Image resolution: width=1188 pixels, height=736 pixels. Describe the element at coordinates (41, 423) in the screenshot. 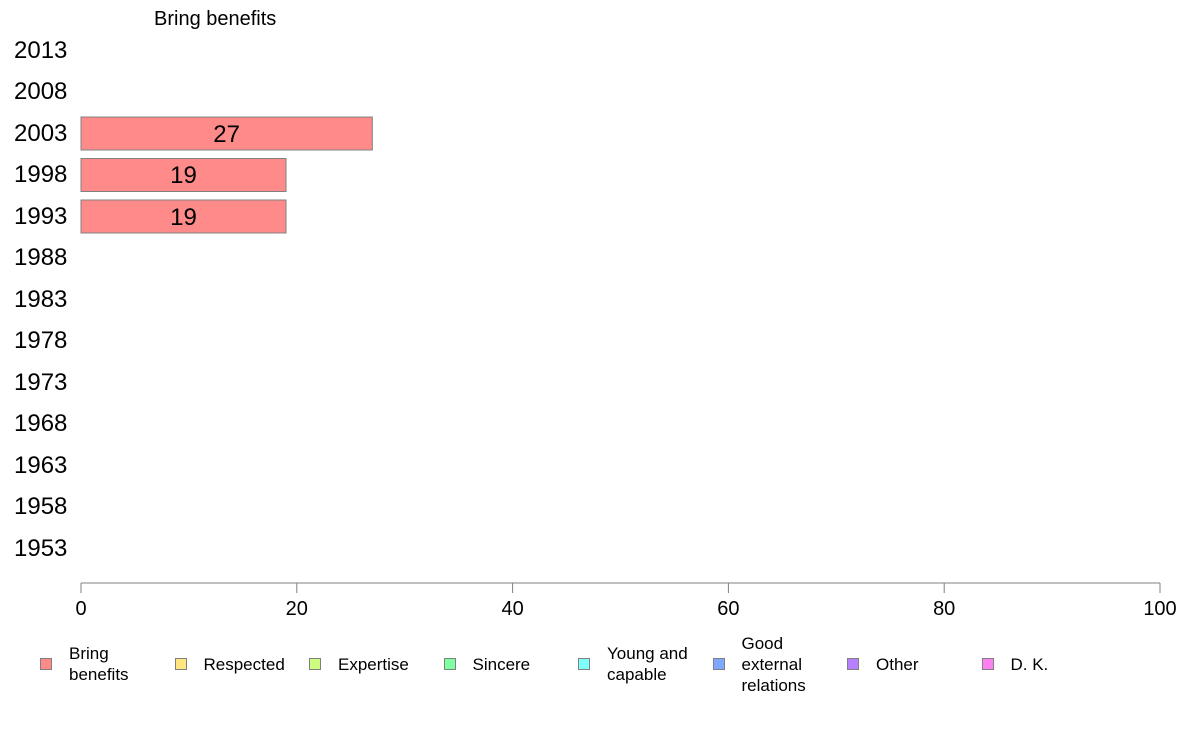

I see `y-tick-label: 1968` at that location.